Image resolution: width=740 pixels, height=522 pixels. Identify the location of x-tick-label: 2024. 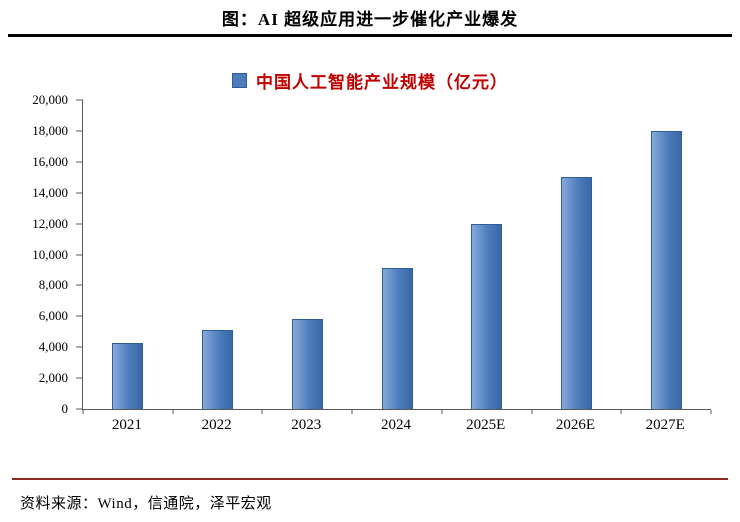
(396, 425).